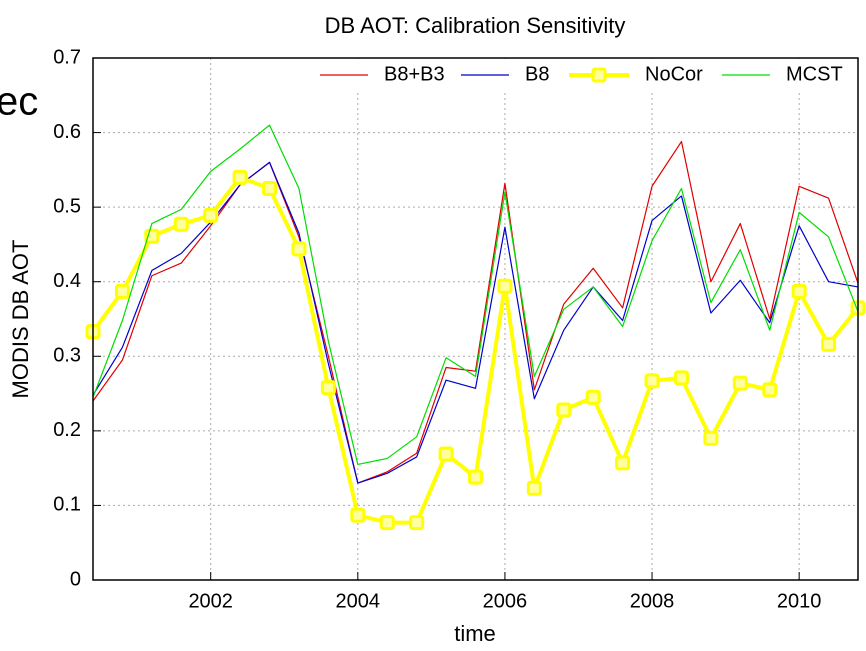 The width and height of the screenshot is (866, 651). What do you see at coordinates (67, 57) in the screenshot?
I see `y-tick-label: 0.7` at bounding box center [67, 57].